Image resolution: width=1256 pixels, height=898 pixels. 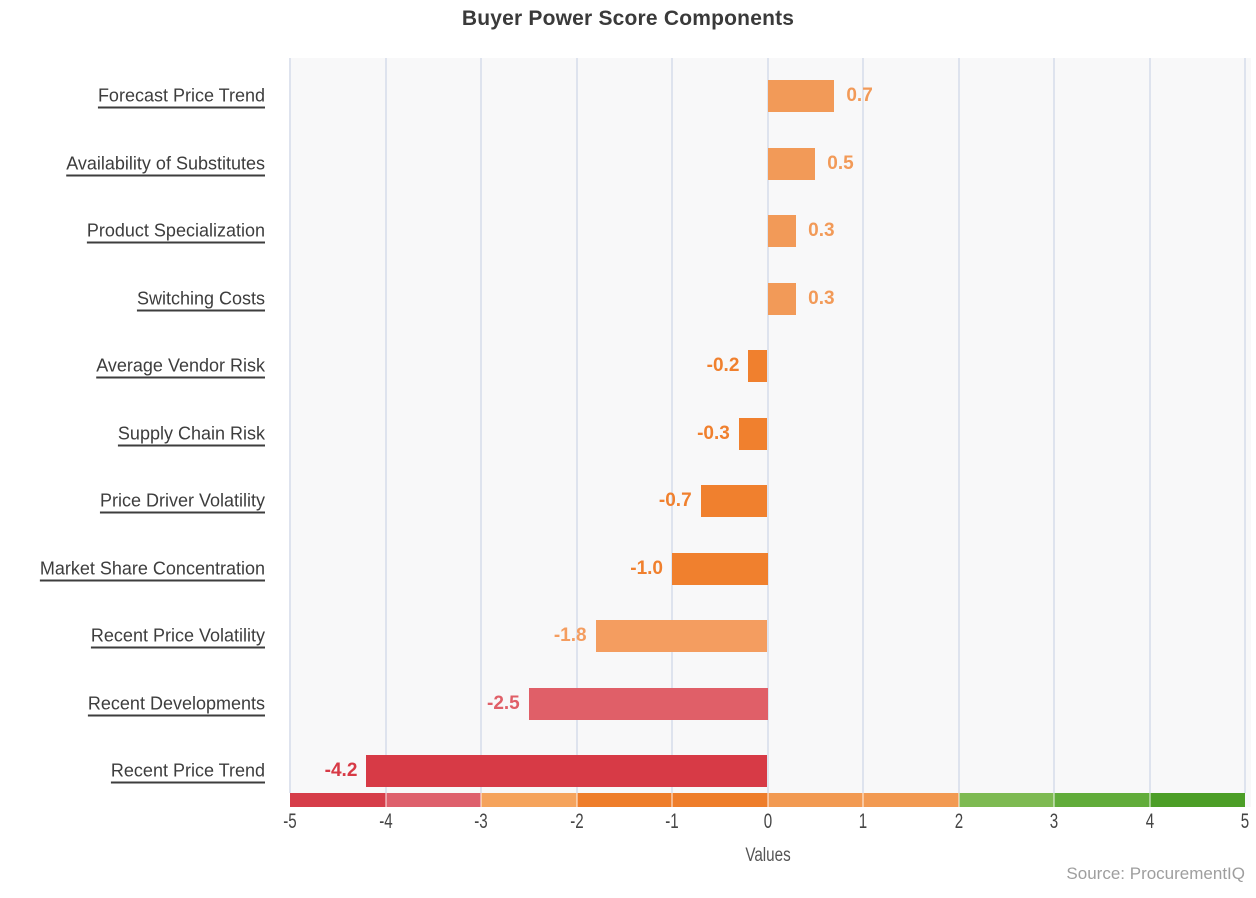 What do you see at coordinates (628, 18) in the screenshot?
I see `chart-title: Buyer Power Score Components` at bounding box center [628, 18].